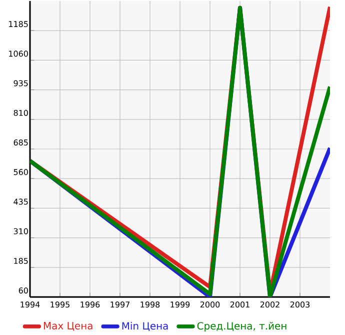 The image size is (345, 335). What do you see at coordinates (68, 326) in the screenshot?
I see `legend-label: Max Цена` at bounding box center [68, 326].